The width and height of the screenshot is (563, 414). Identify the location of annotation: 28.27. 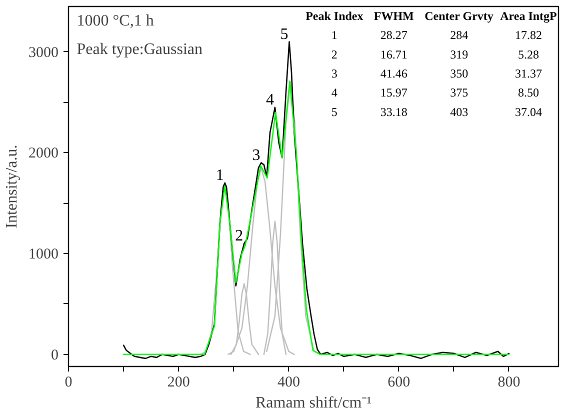
(394, 35).